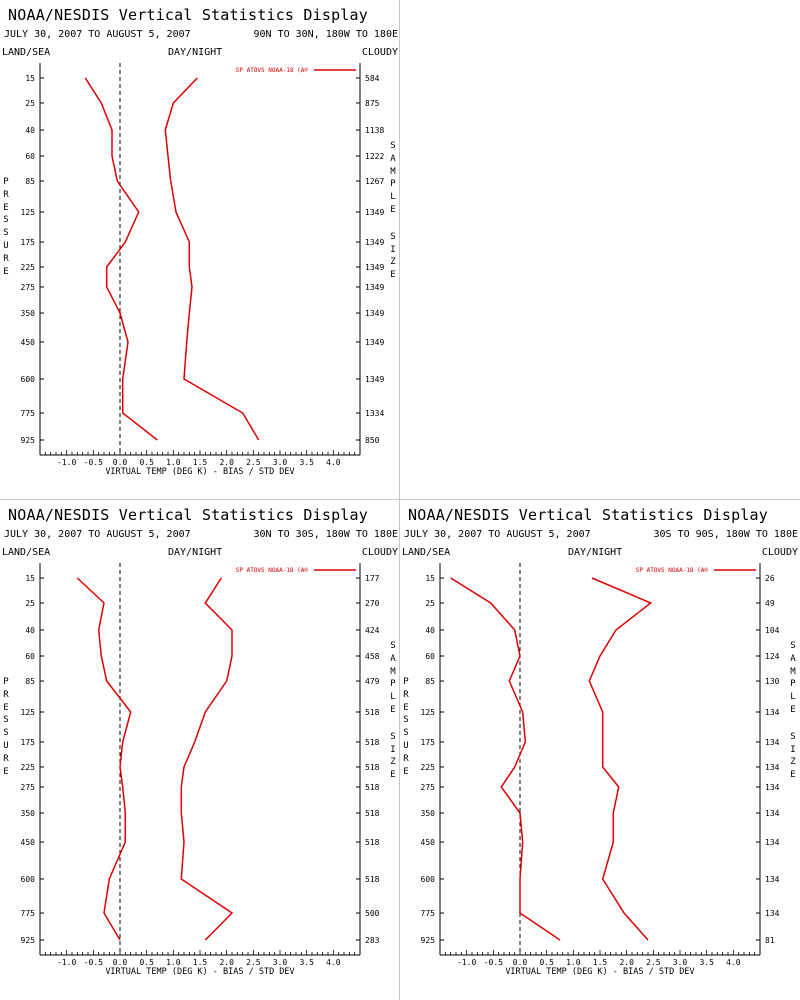  I want to click on sample-size-label: 134, so click(772, 712).